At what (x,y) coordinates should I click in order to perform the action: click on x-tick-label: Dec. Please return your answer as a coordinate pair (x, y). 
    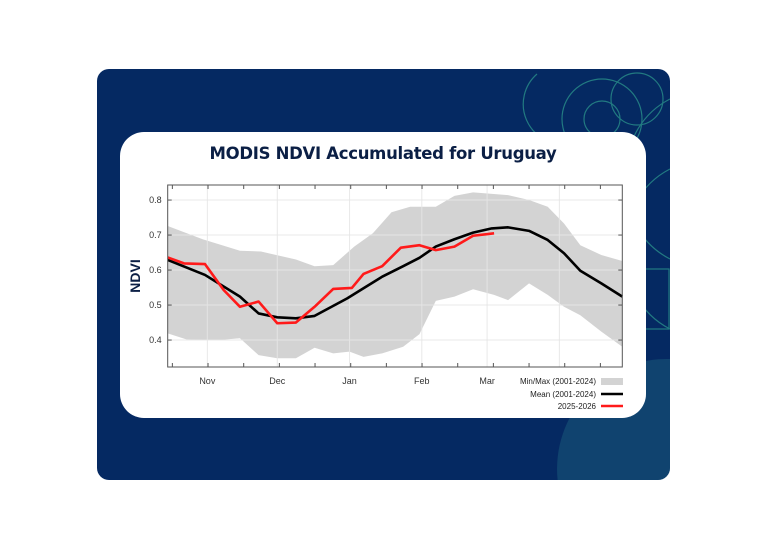
    Looking at the image, I should click on (277, 381).